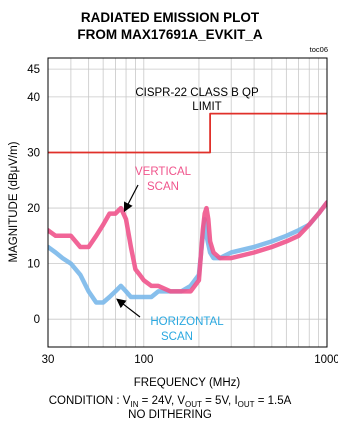 This screenshot has height=427, width=338. I want to click on x-tick-label: 1000, so click(326, 360).